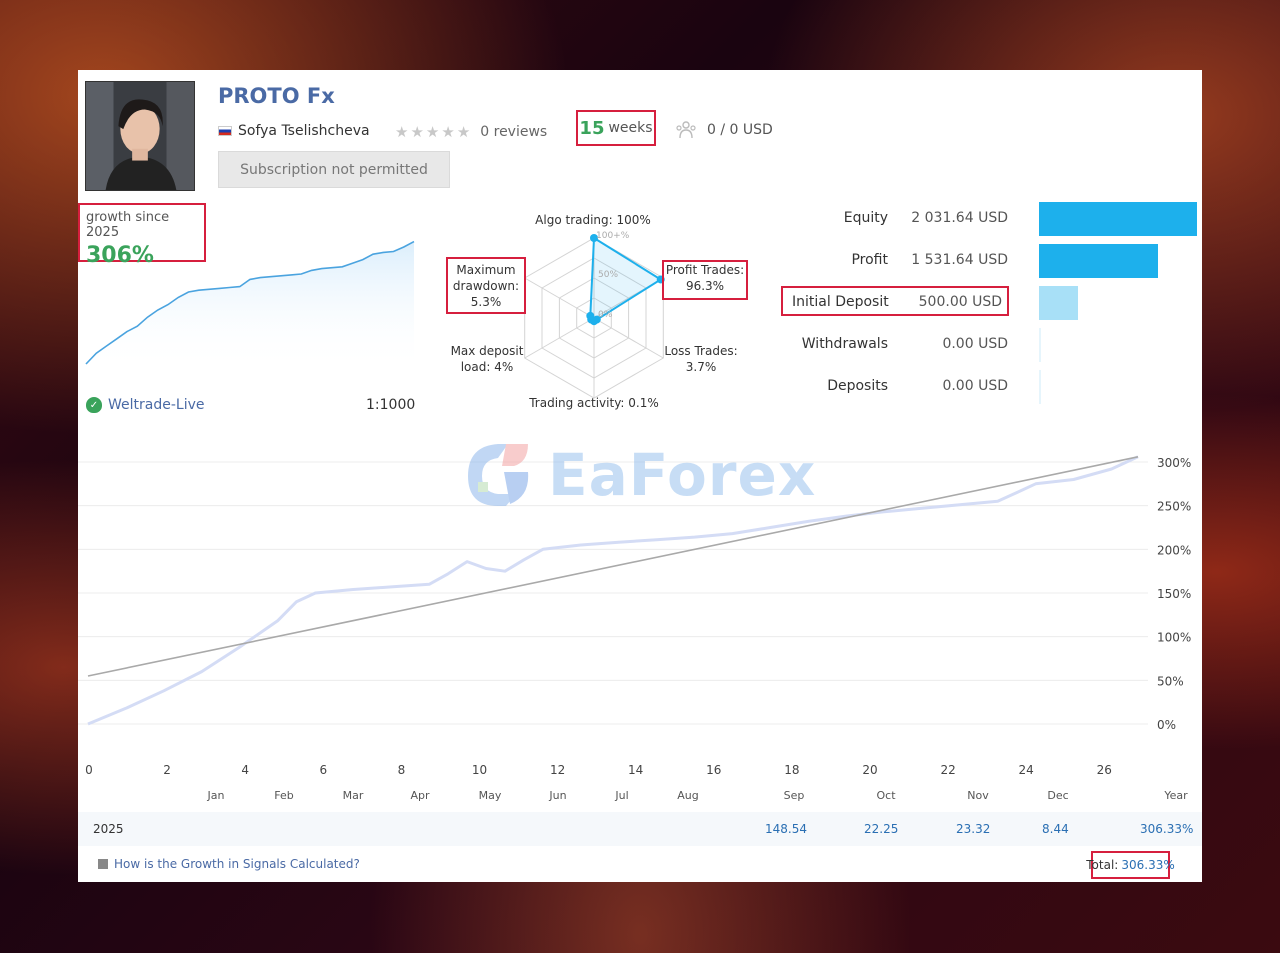  I want to click on x-tick-label: 18, so click(791, 770).